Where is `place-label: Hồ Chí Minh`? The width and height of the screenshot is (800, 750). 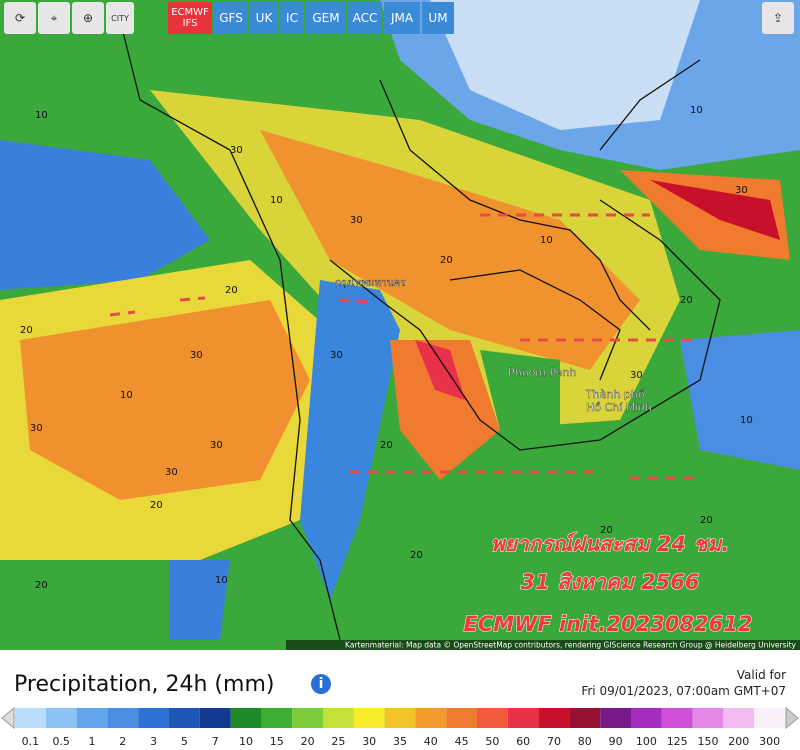
place-label: Hồ Chí Minh is located at coordinates (619, 407).